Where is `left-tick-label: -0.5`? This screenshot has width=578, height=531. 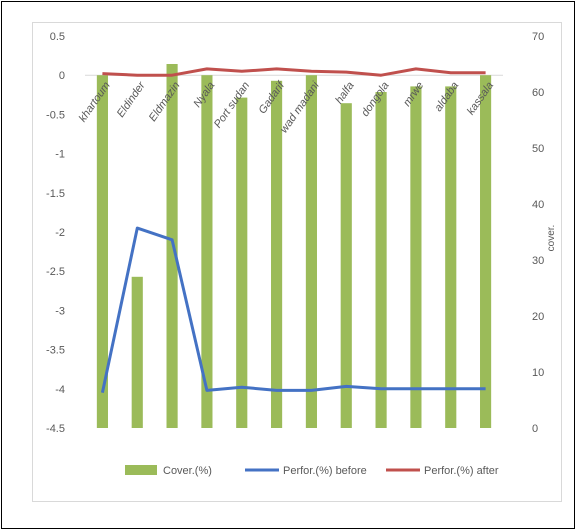
left-tick-label: -0.5 is located at coordinates (55, 115).